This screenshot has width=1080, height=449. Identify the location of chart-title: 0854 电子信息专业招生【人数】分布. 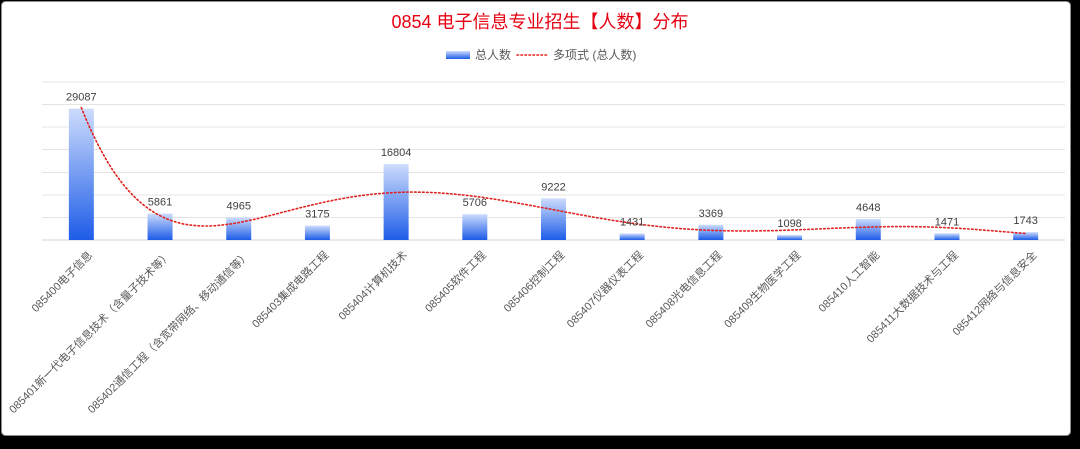
(539, 22).